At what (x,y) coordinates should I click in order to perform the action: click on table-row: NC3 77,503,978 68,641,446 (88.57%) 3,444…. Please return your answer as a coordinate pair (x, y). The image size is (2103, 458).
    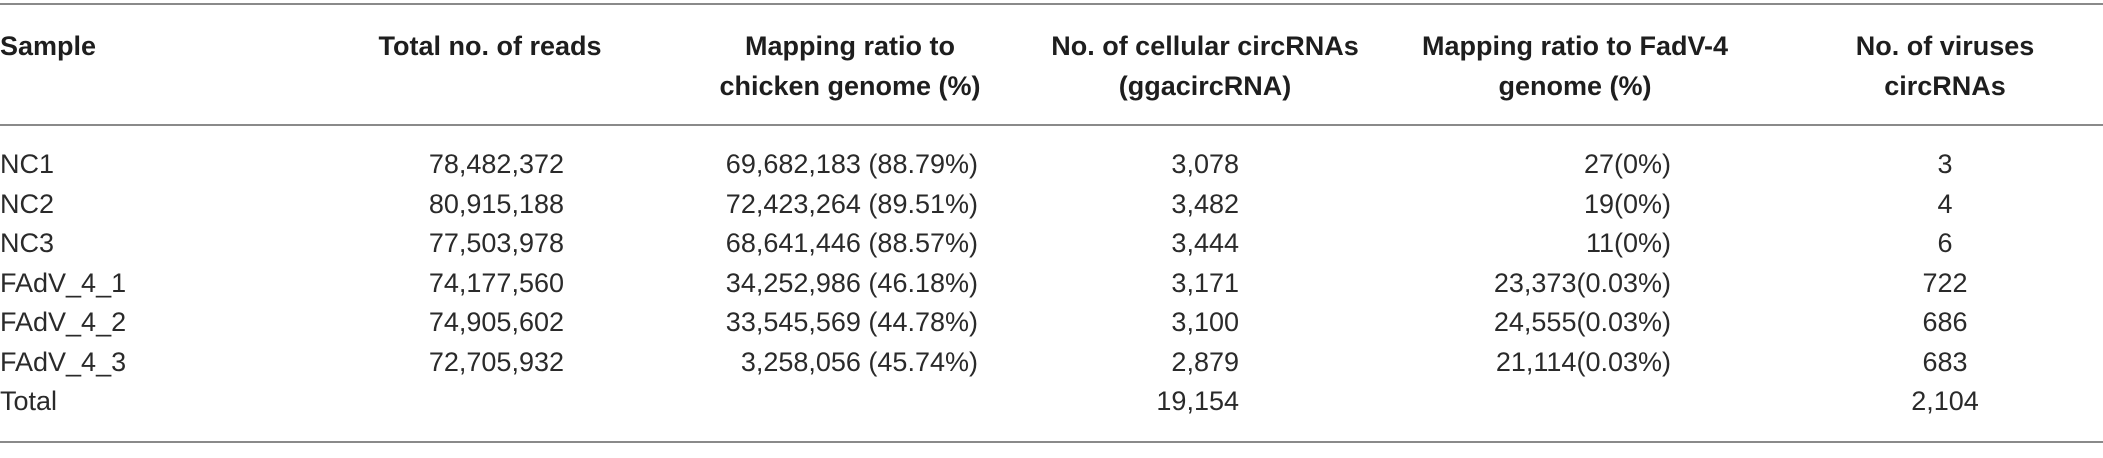
    Looking at the image, I should click on (1051, 244).